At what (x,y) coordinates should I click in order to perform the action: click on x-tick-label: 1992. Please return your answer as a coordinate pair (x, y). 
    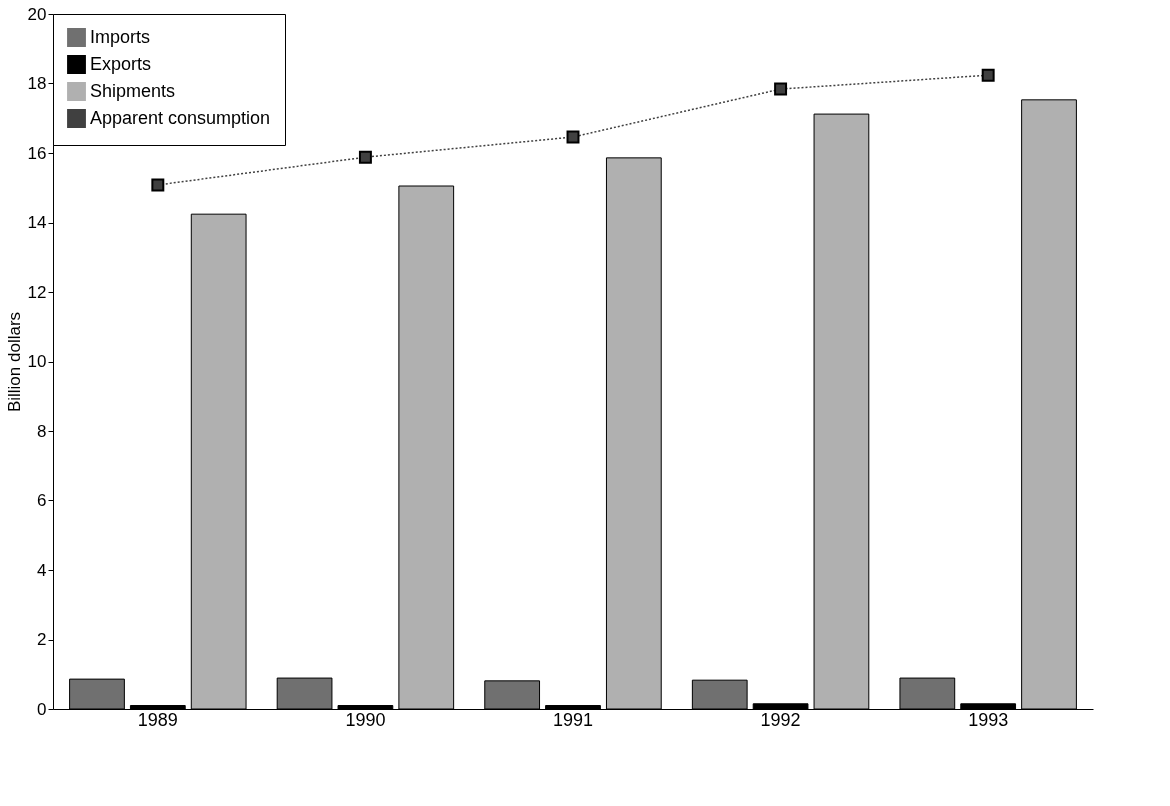
    Looking at the image, I should click on (780, 719).